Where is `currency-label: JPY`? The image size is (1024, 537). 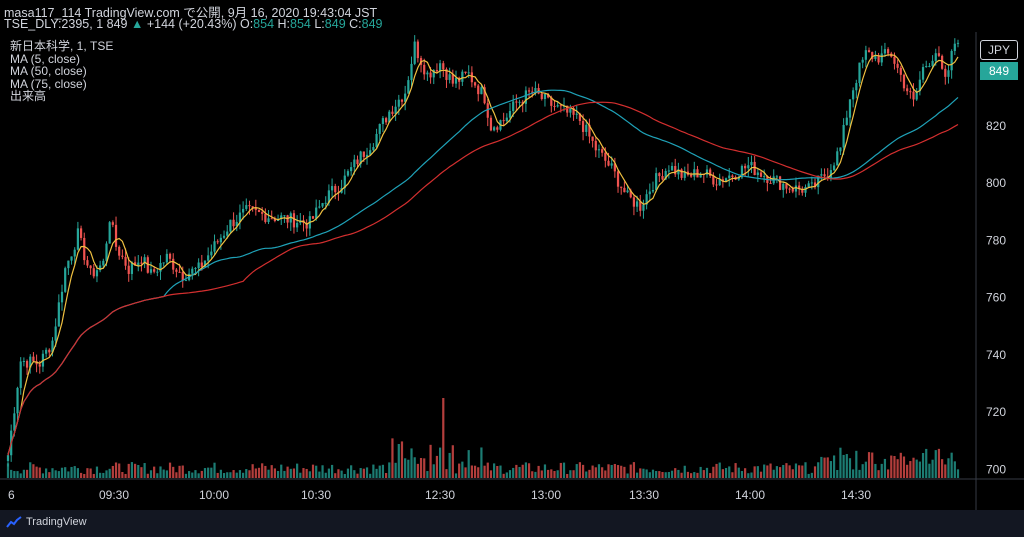
currency-label: JPY is located at coordinates (999, 50).